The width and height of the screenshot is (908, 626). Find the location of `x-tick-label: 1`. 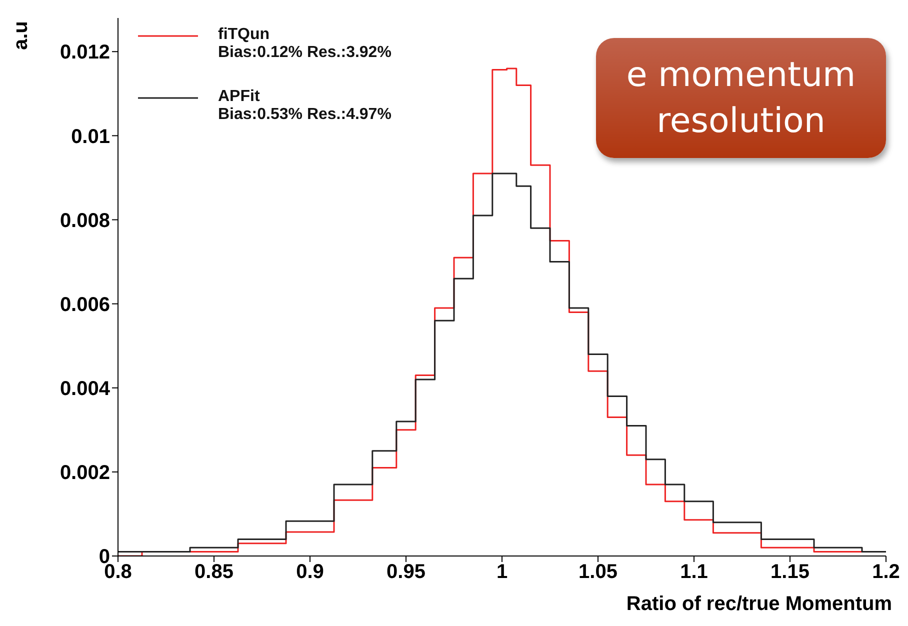

x-tick-label: 1 is located at coordinates (502, 572).